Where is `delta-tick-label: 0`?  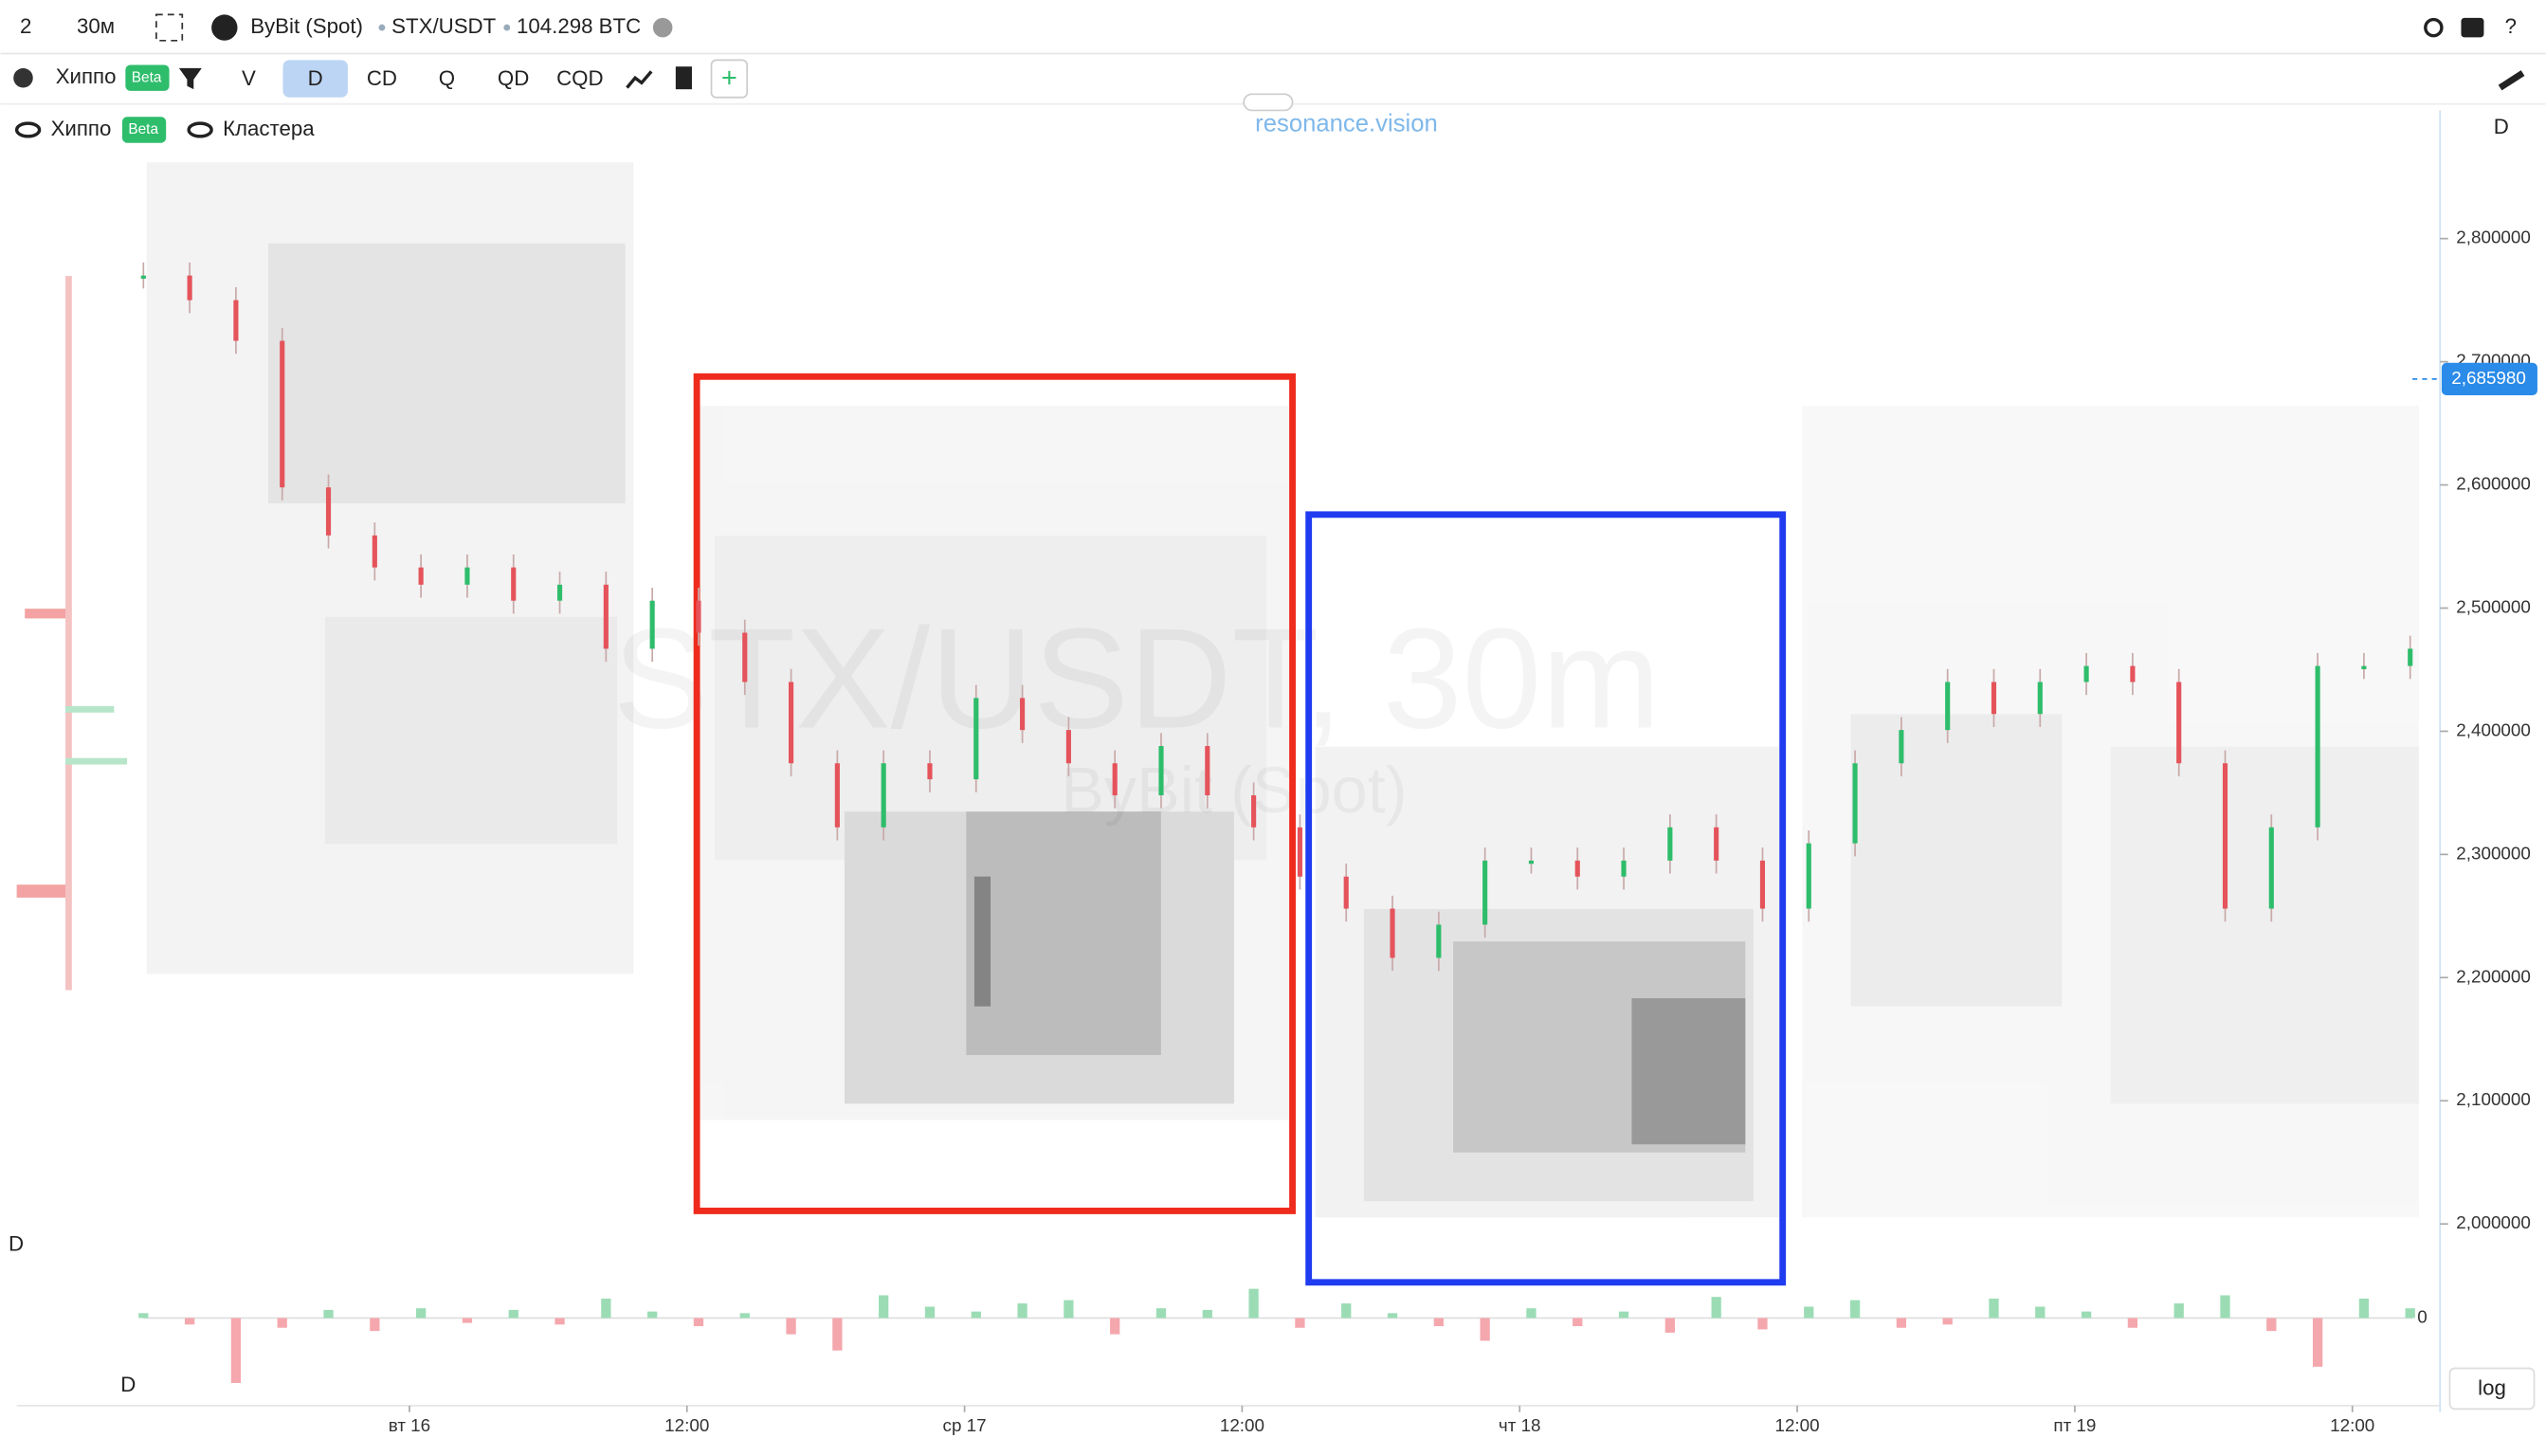 delta-tick-label: 0 is located at coordinates (2422, 1316).